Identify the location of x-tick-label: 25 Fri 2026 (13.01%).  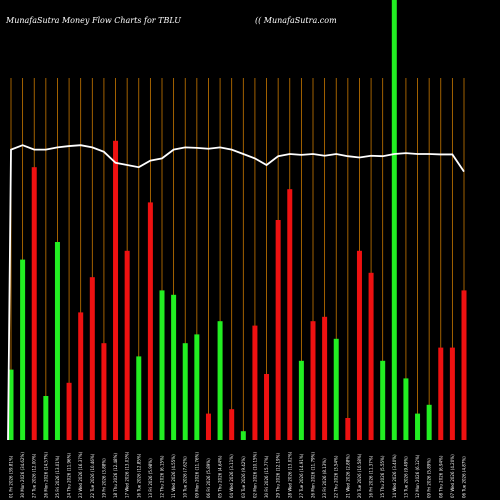
(57, 476).